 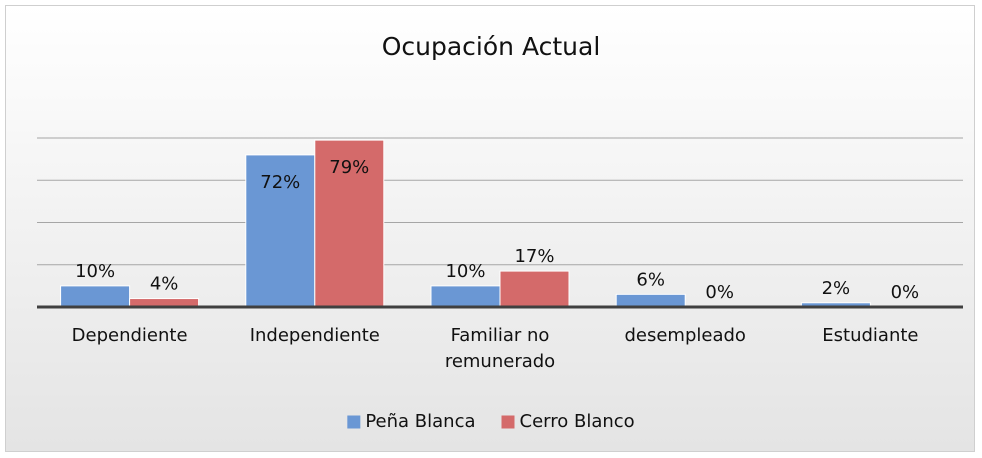 What do you see at coordinates (870, 335) in the screenshot?
I see `x-tick-label: Estudiante` at bounding box center [870, 335].